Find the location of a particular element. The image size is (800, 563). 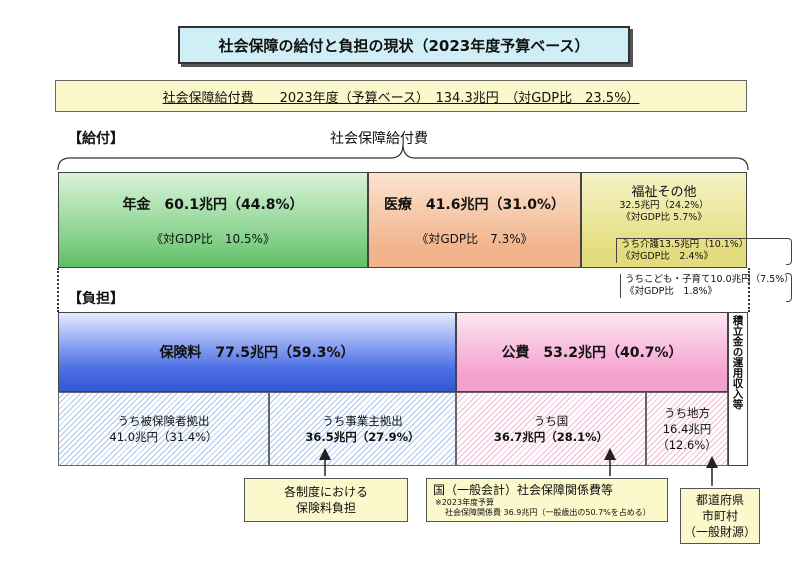

brace-label: 社会保障給付費 is located at coordinates (379, 139).